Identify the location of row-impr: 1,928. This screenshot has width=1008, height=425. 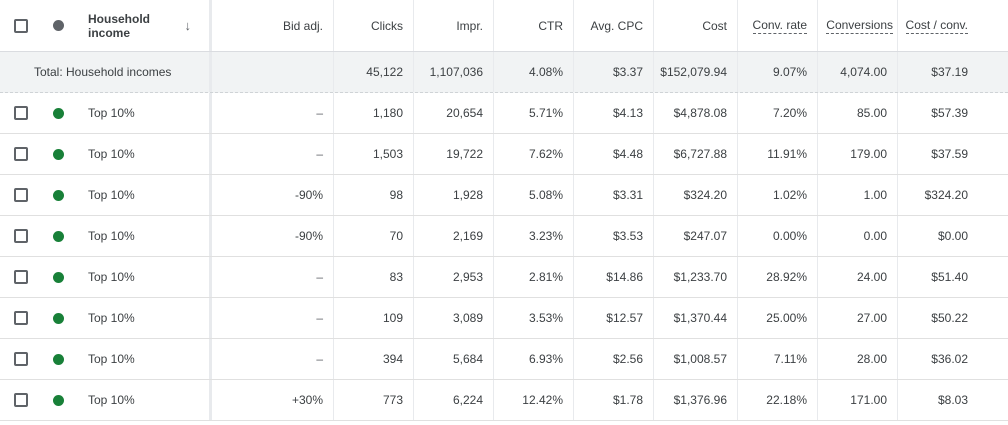
(454, 195).